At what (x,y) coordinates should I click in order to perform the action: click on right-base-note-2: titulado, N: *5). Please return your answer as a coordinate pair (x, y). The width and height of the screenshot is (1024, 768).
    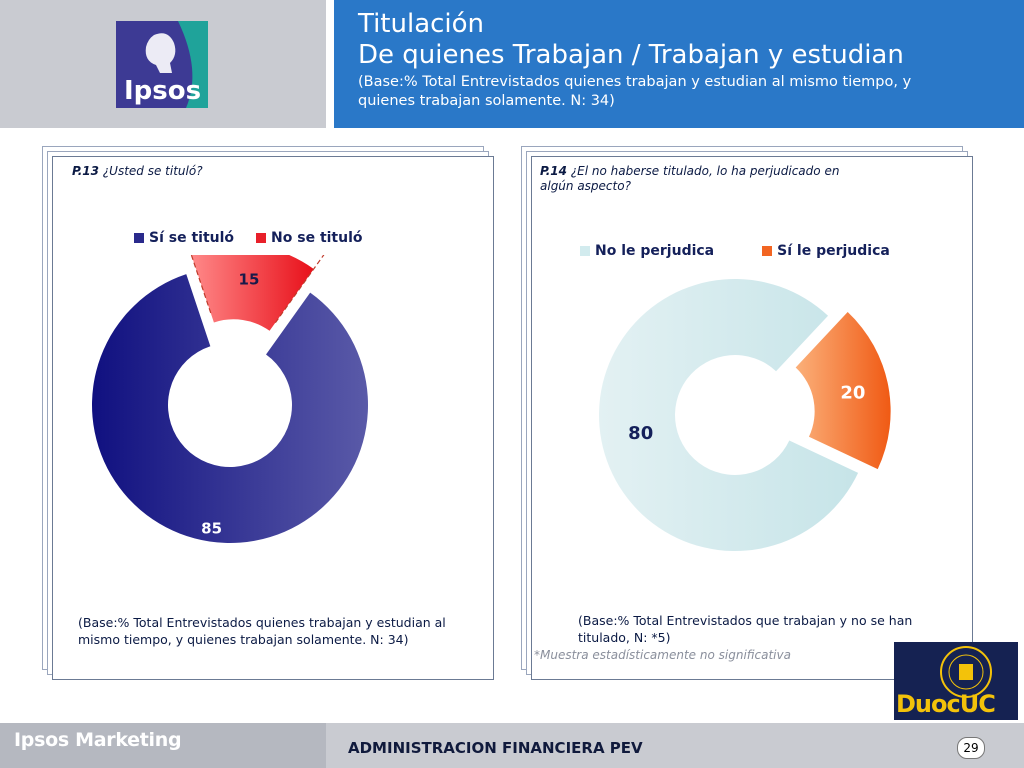
    Looking at the image, I should click on (624, 637).